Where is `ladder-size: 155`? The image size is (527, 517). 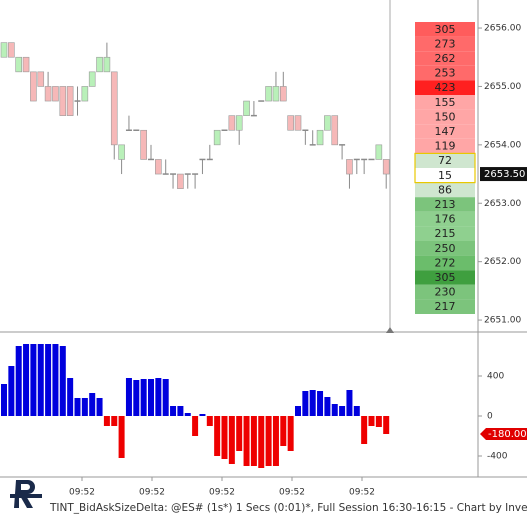 ladder-size: 155 is located at coordinates (445, 102).